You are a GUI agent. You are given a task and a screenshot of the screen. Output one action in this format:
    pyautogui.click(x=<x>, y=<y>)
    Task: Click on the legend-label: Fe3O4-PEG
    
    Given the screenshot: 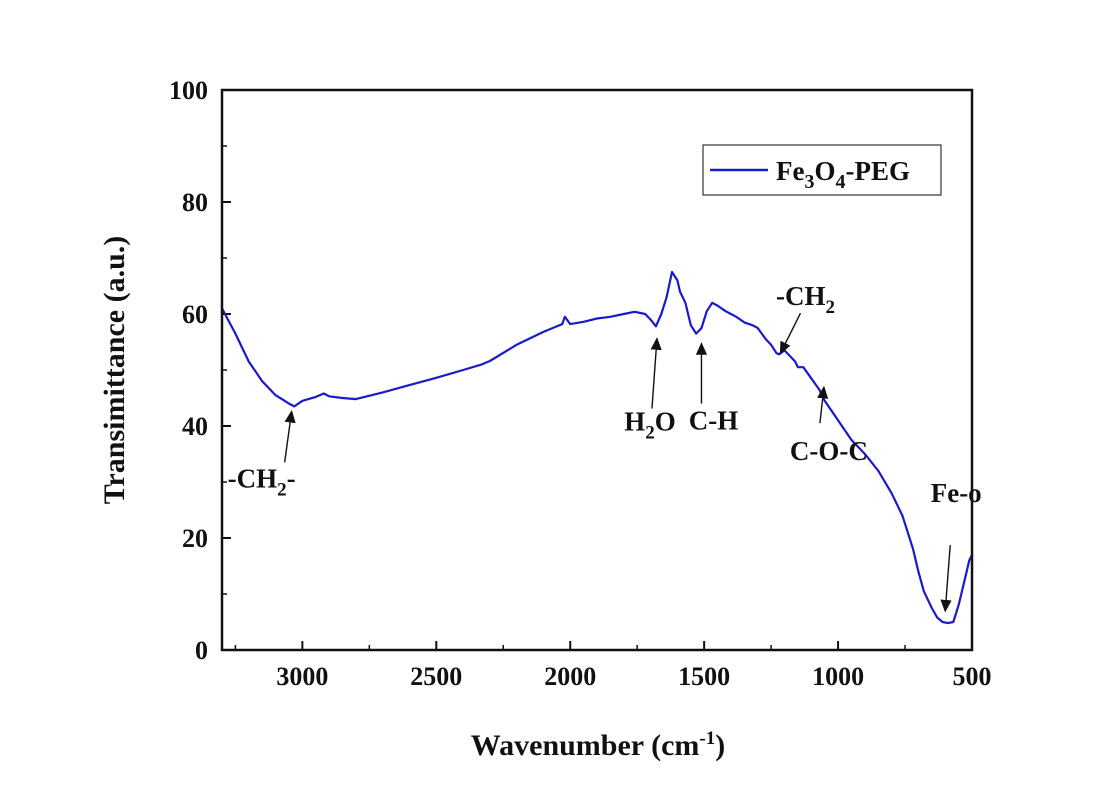 What is the action you would take?
    pyautogui.click(x=843, y=174)
    